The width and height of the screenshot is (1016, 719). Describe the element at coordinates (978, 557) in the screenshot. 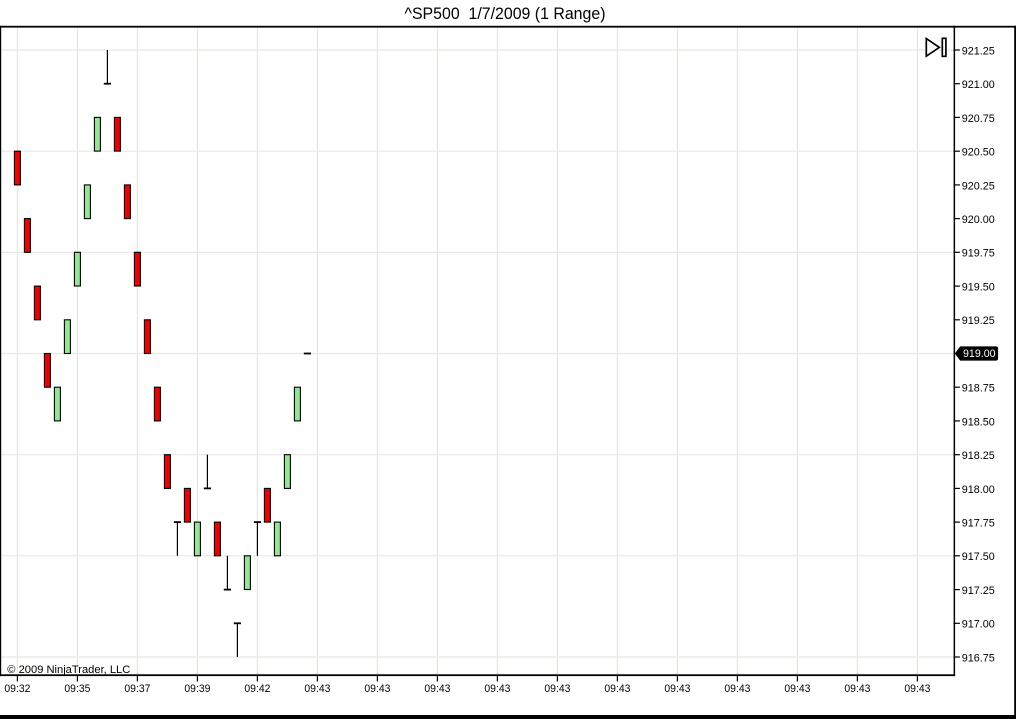

I see `svg-text: 917.50` at that location.